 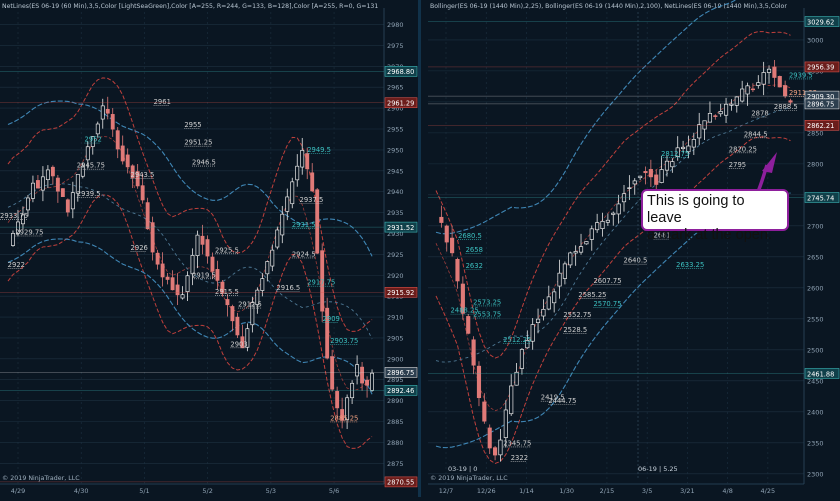 I want to click on price-annotation: 2680.5, so click(x=470, y=236).